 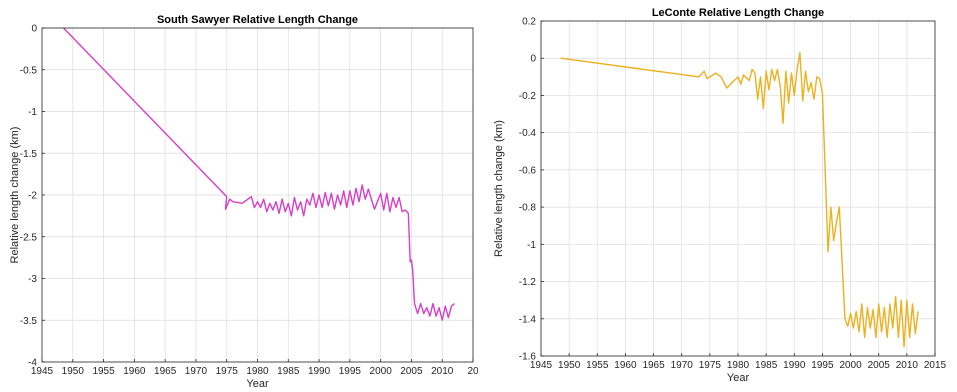 I want to click on y-tick-label: -1.6, so click(x=528, y=357).